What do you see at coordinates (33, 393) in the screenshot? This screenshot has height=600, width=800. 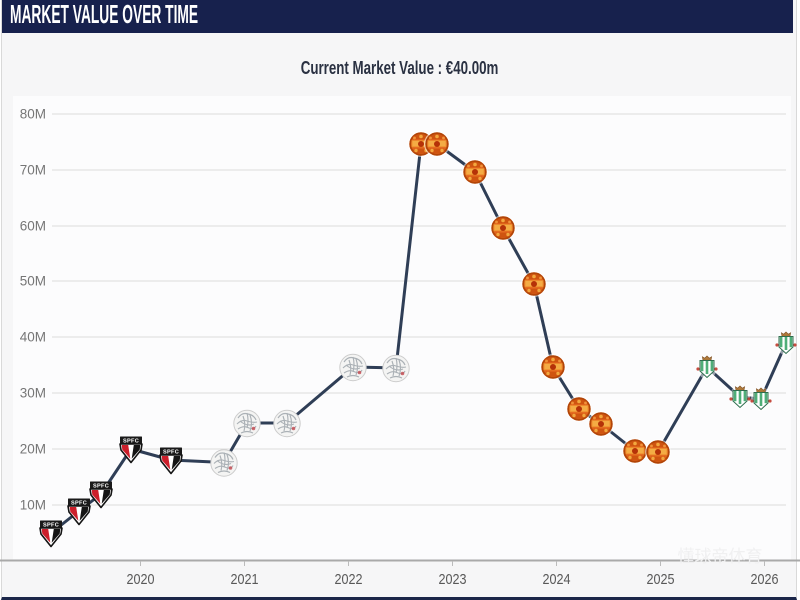 I see `svg-text: 30M` at bounding box center [33, 393].